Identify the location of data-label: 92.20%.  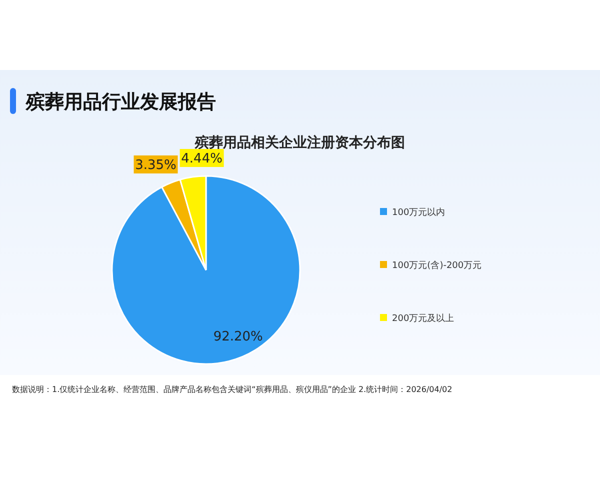
(238, 337).